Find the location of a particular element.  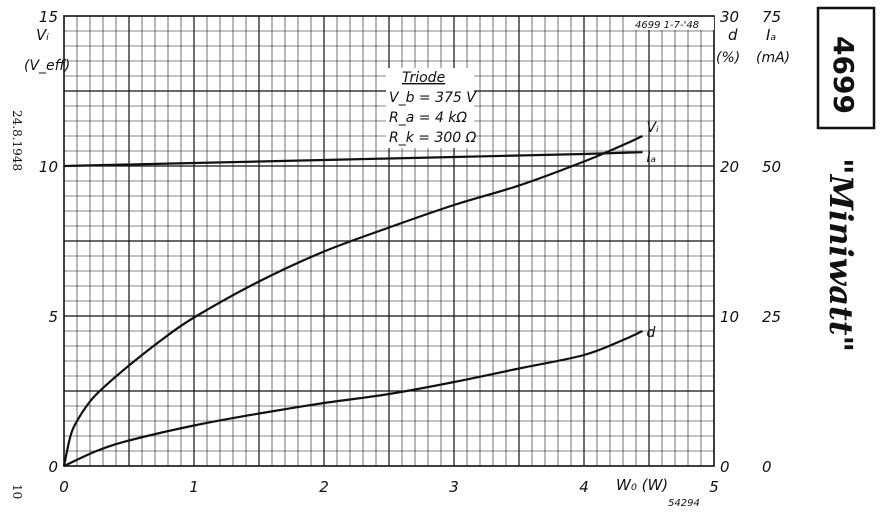

y-right-tick-labels: 0 25 50 75 is located at coordinates (771, 242).